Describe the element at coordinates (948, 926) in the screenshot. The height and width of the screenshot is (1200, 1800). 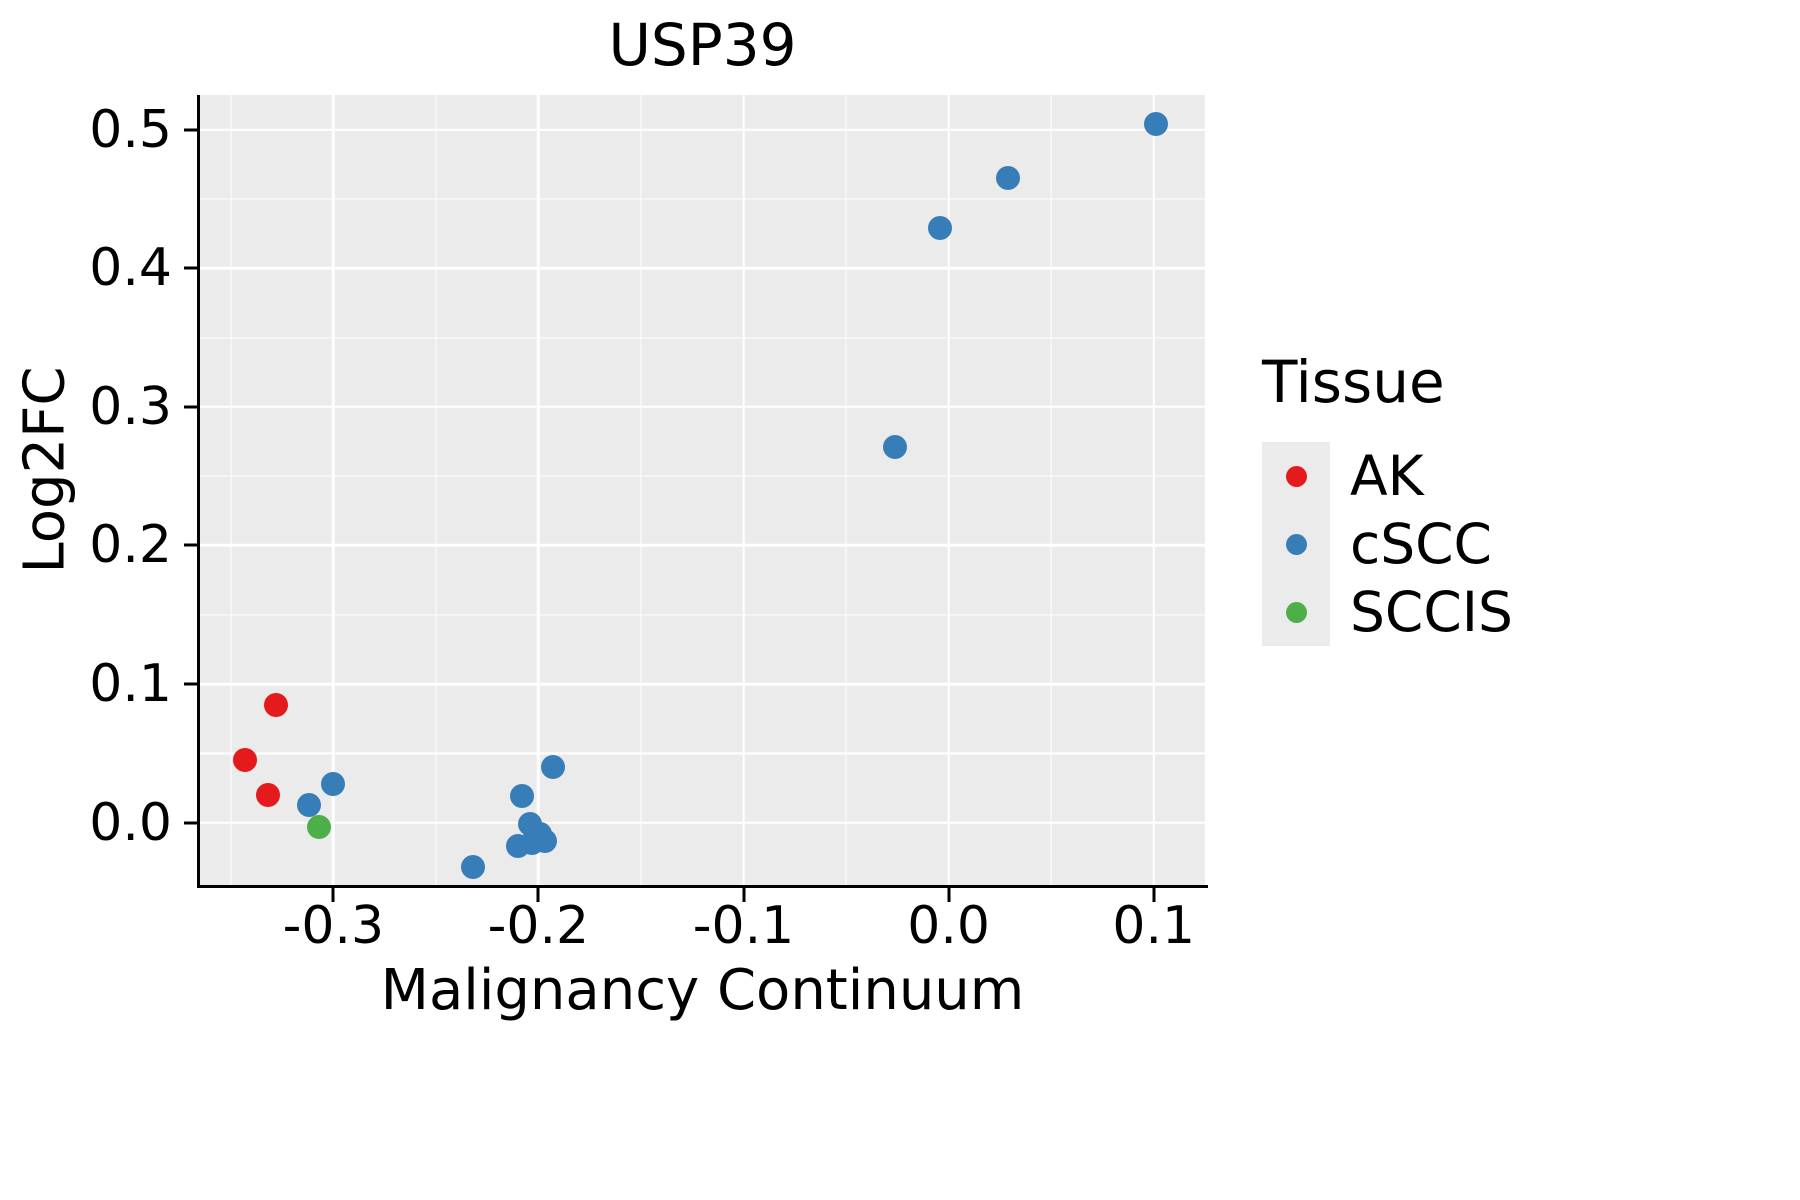
I see `x-tick-label: 0.0` at that location.